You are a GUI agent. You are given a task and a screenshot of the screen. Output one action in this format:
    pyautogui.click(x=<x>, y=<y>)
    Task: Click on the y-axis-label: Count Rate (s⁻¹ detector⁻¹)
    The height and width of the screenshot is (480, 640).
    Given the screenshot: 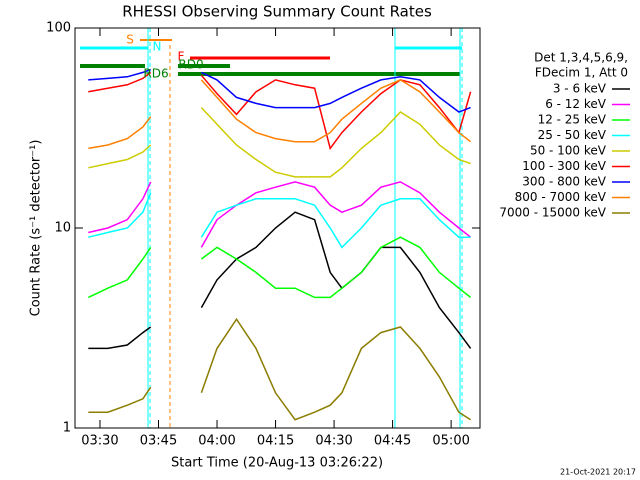 What is the action you would take?
    pyautogui.click(x=36, y=228)
    